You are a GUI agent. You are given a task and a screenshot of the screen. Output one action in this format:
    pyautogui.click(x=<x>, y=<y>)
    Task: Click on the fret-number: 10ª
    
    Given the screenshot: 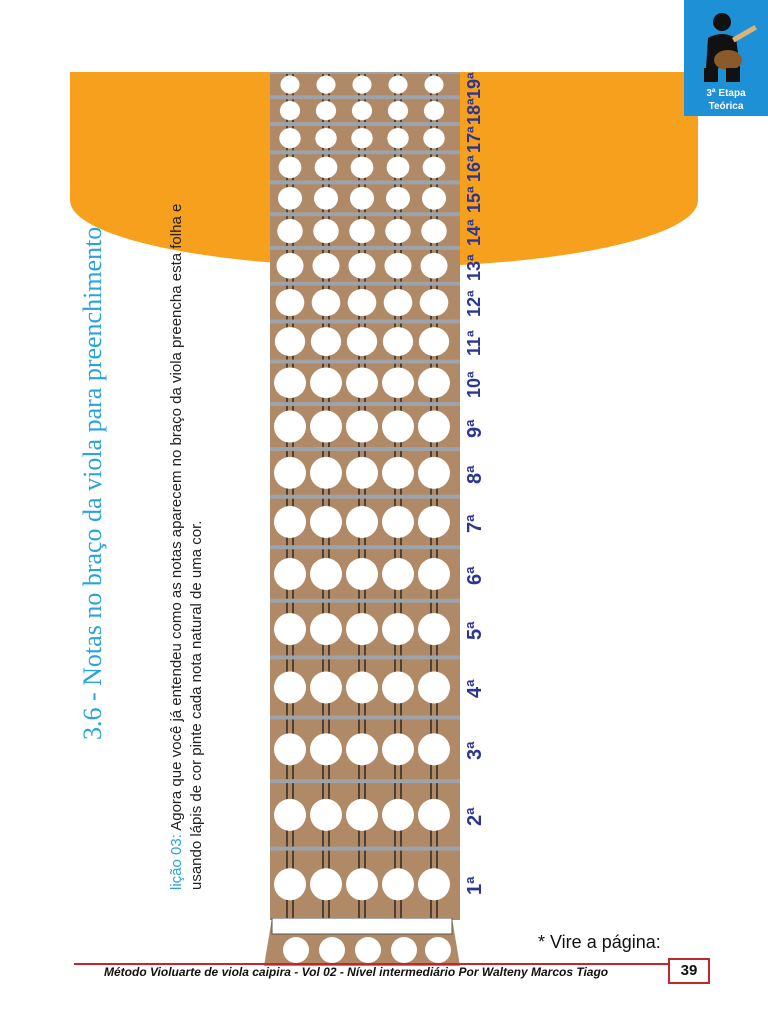 What is the action you would take?
    pyautogui.click(x=474, y=384)
    